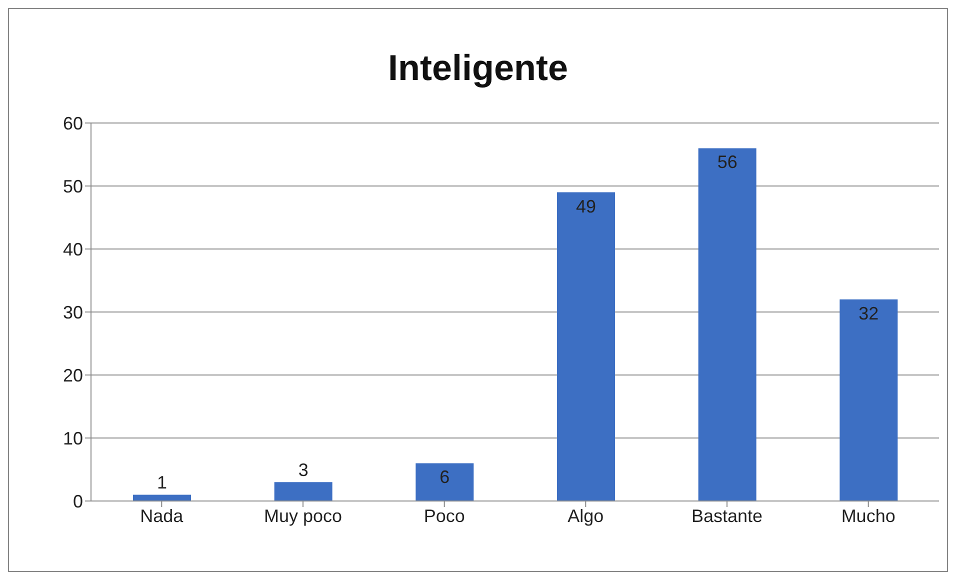 Image resolution: width=956 pixels, height=582 pixels. I want to click on y-tick-label: 50, so click(72, 186).